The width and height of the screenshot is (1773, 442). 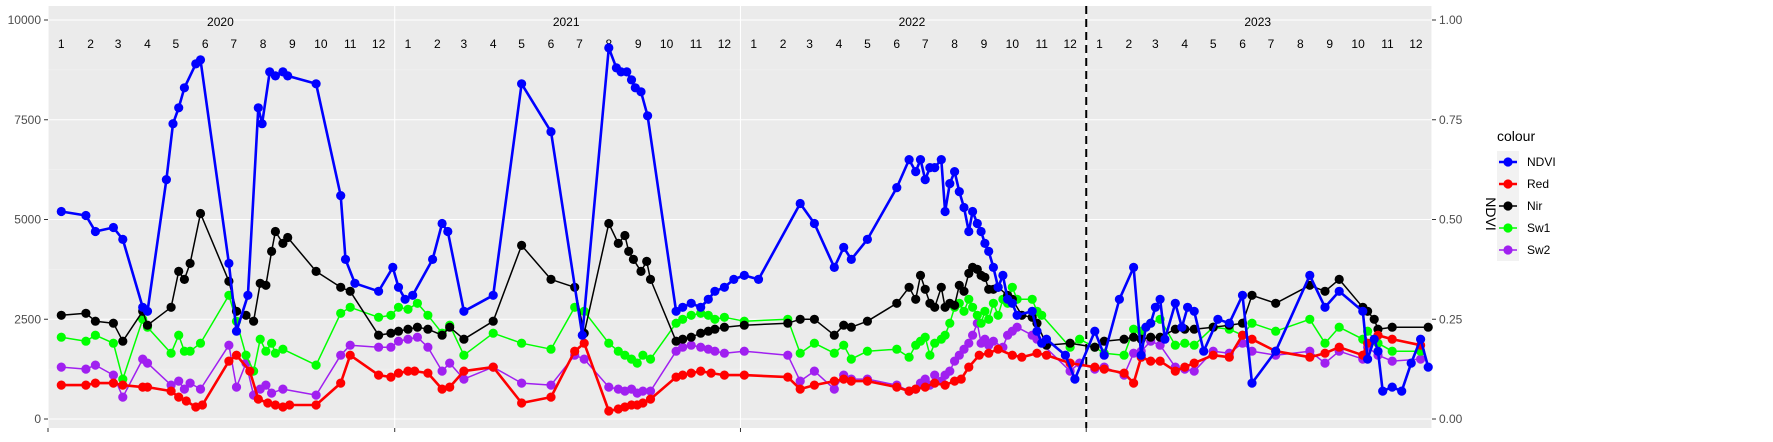 I want to click on month-label: 2, so click(x=783, y=44).